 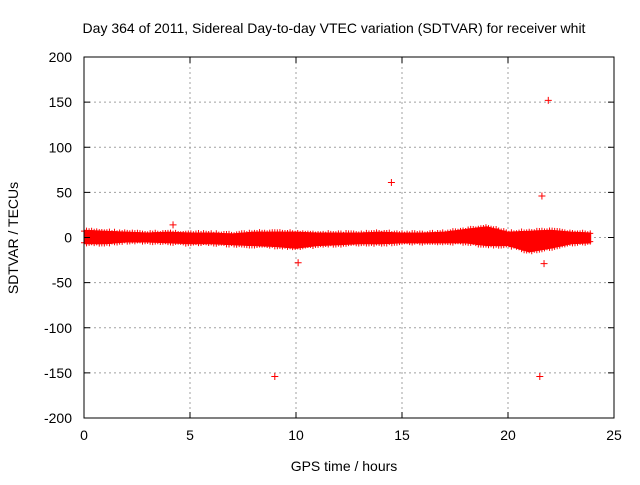 What do you see at coordinates (13, 238) in the screenshot?
I see `y-axis-label: SDTVAR / TECUs` at bounding box center [13, 238].